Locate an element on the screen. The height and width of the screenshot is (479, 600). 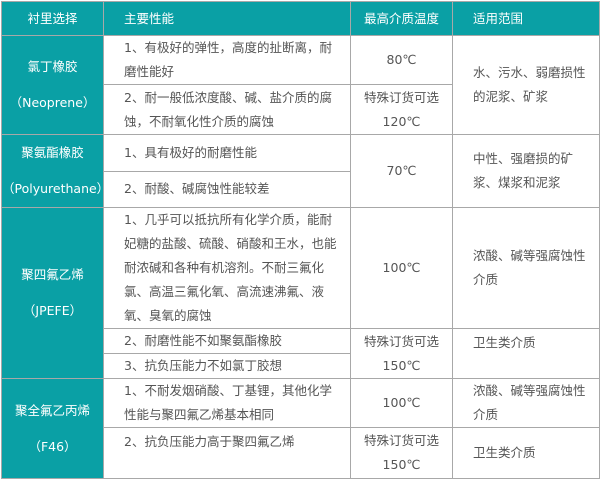
table-row: 2、耐酸、碱腐蚀性能较差 is located at coordinates (301, 189).